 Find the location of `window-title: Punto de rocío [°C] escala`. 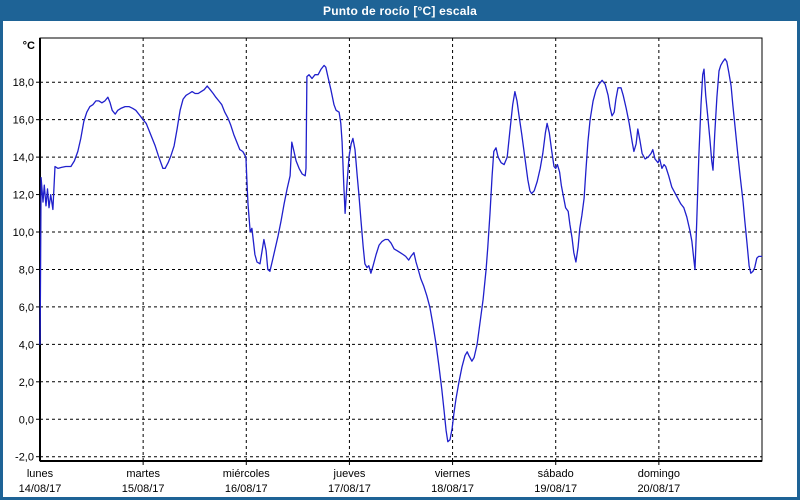

window-title: Punto de rocío [°C] escala is located at coordinates (400, 10).